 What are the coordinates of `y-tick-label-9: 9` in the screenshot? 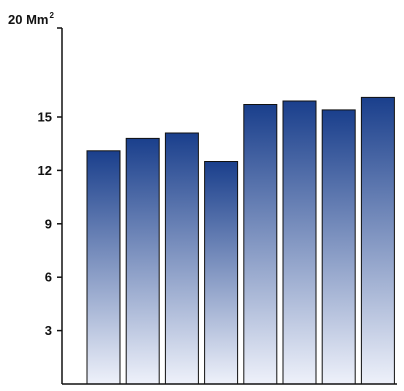 It's located at (48, 223).